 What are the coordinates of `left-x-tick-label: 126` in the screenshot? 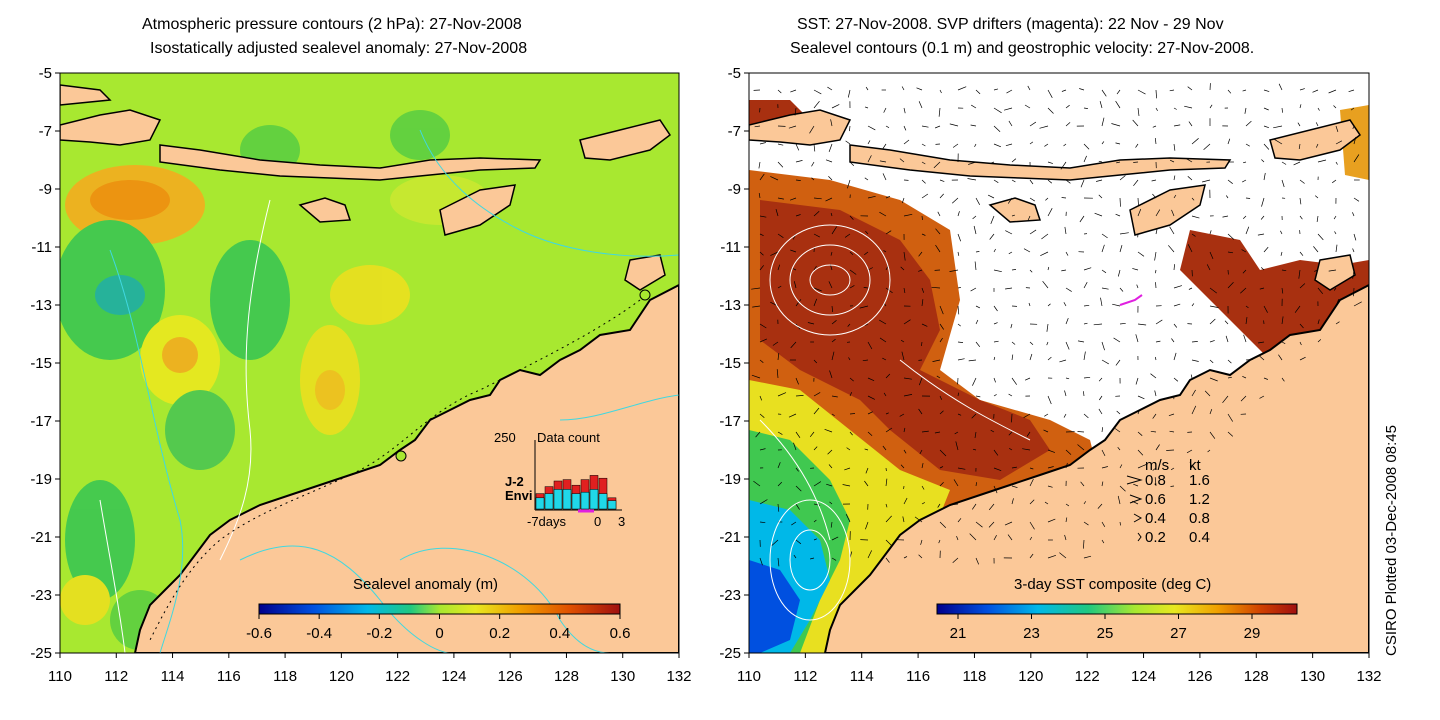 It's located at (510, 676).